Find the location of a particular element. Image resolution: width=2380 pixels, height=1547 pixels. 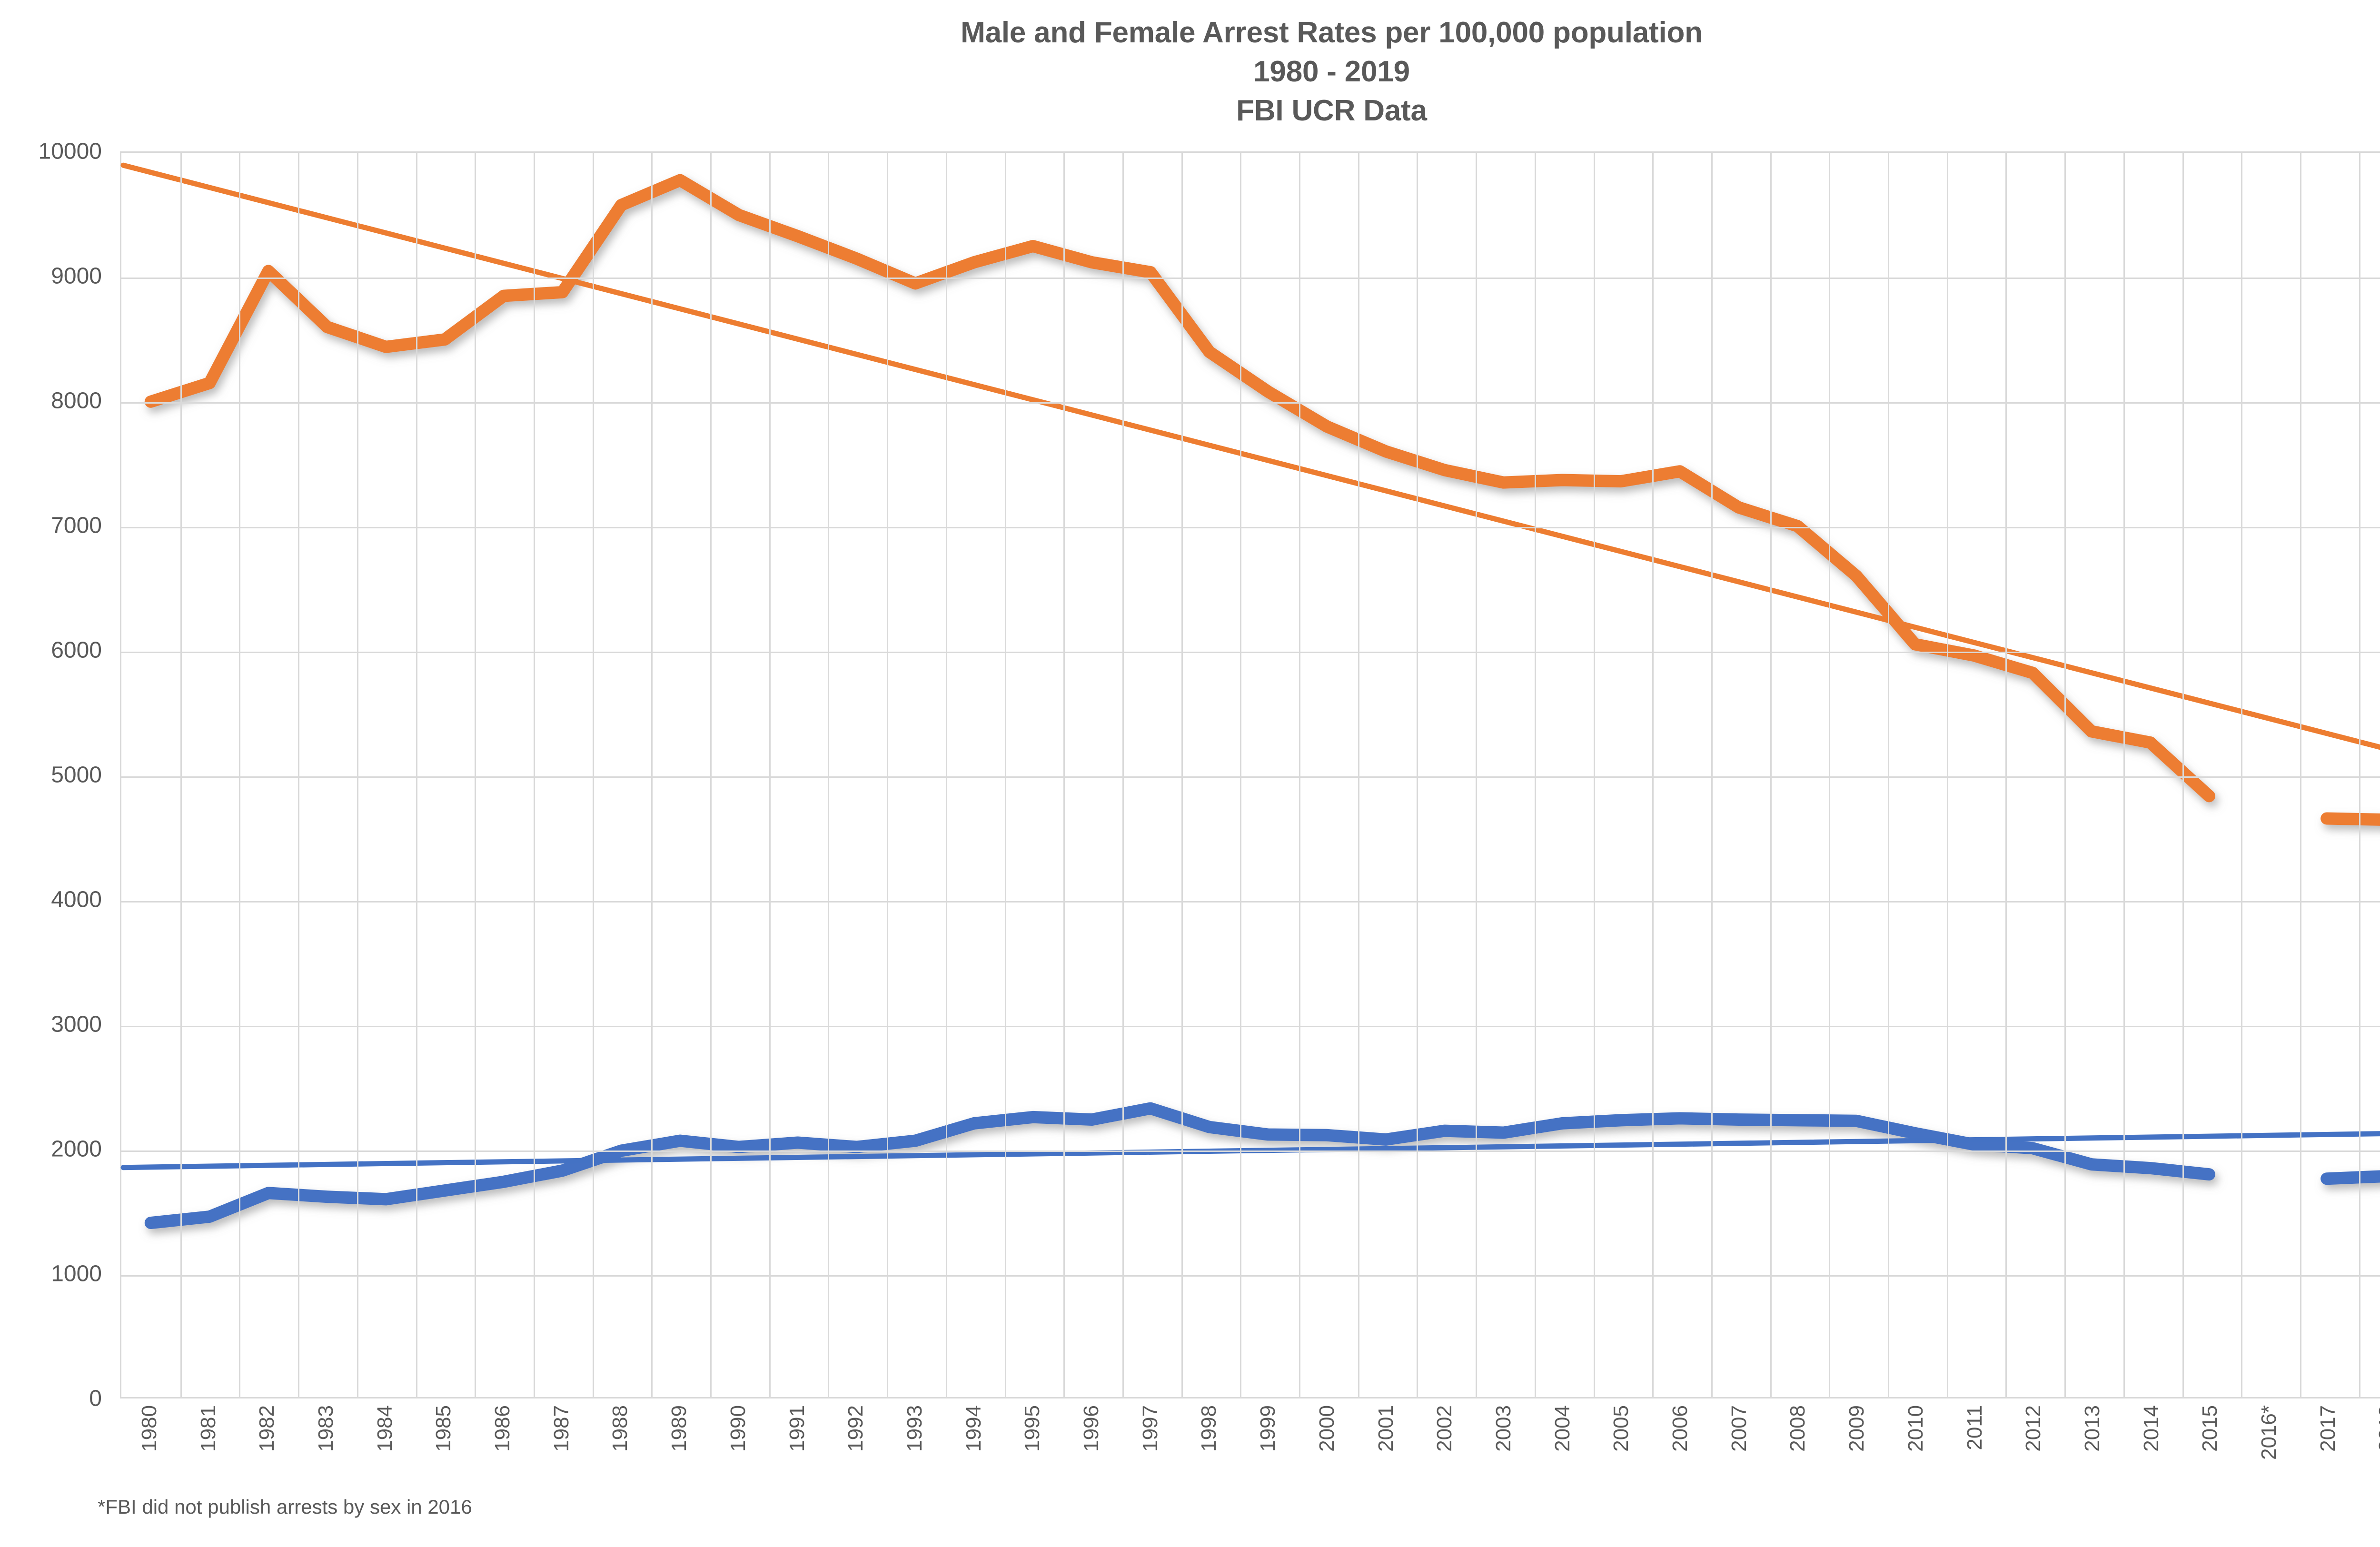

x-axis-tick-label-text: 1993 is located at coordinates (914, 1428).